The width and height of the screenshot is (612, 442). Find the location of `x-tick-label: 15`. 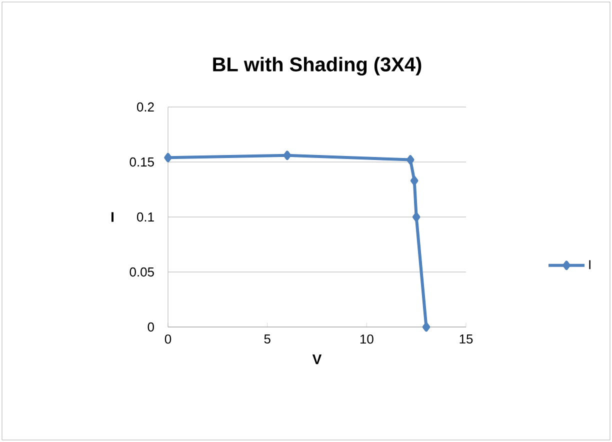

x-tick-label: 15 is located at coordinates (466, 339).